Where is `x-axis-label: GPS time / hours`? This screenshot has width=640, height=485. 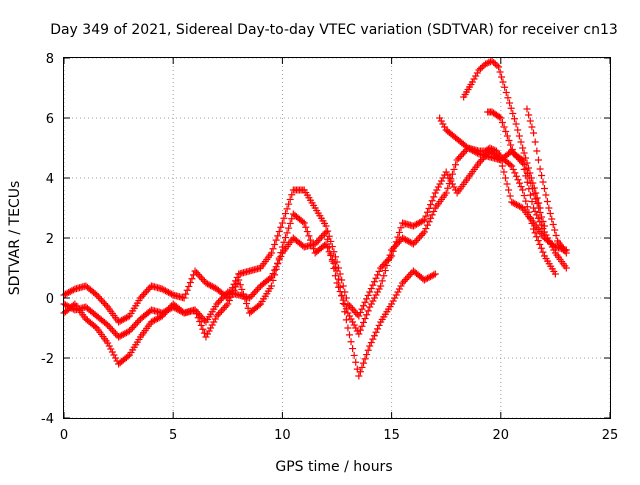
x-axis-label: GPS time / hours is located at coordinates (333, 467).